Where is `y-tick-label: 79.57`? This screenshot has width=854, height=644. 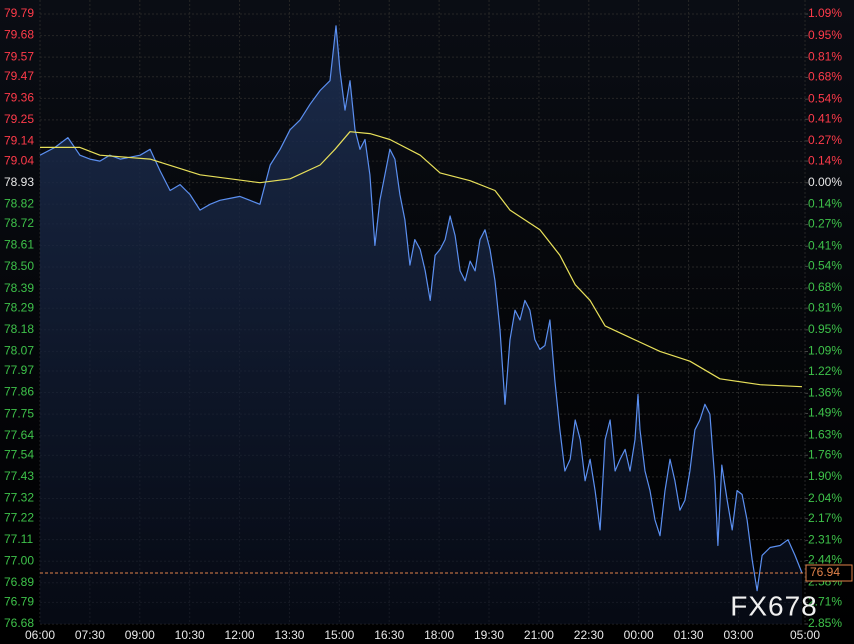
y-tick-label: 79.57 is located at coordinates (19, 56).